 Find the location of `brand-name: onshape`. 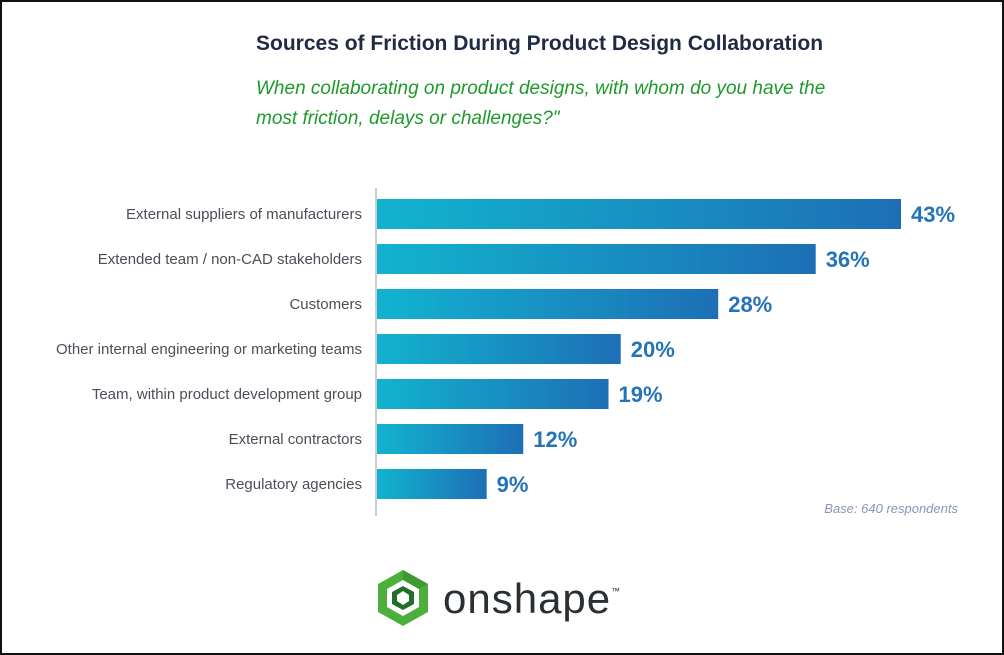

brand-name: onshape is located at coordinates (527, 598).